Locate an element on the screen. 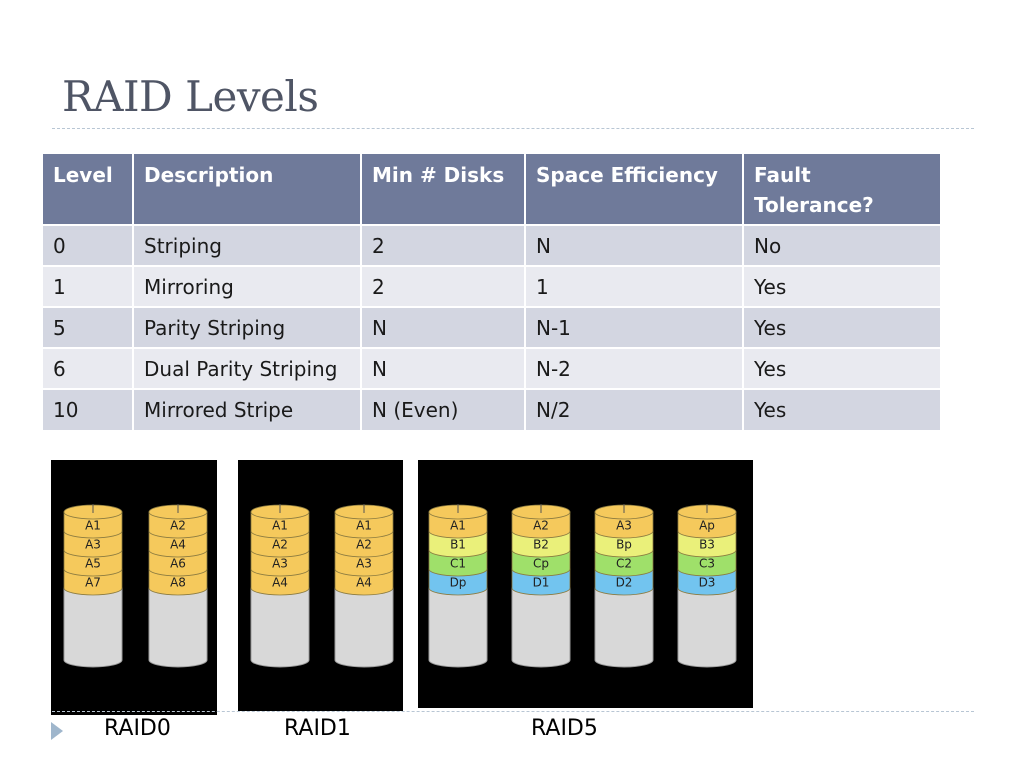 The image size is (1024, 768). disk-block-label: Dp is located at coordinates (458, 583).